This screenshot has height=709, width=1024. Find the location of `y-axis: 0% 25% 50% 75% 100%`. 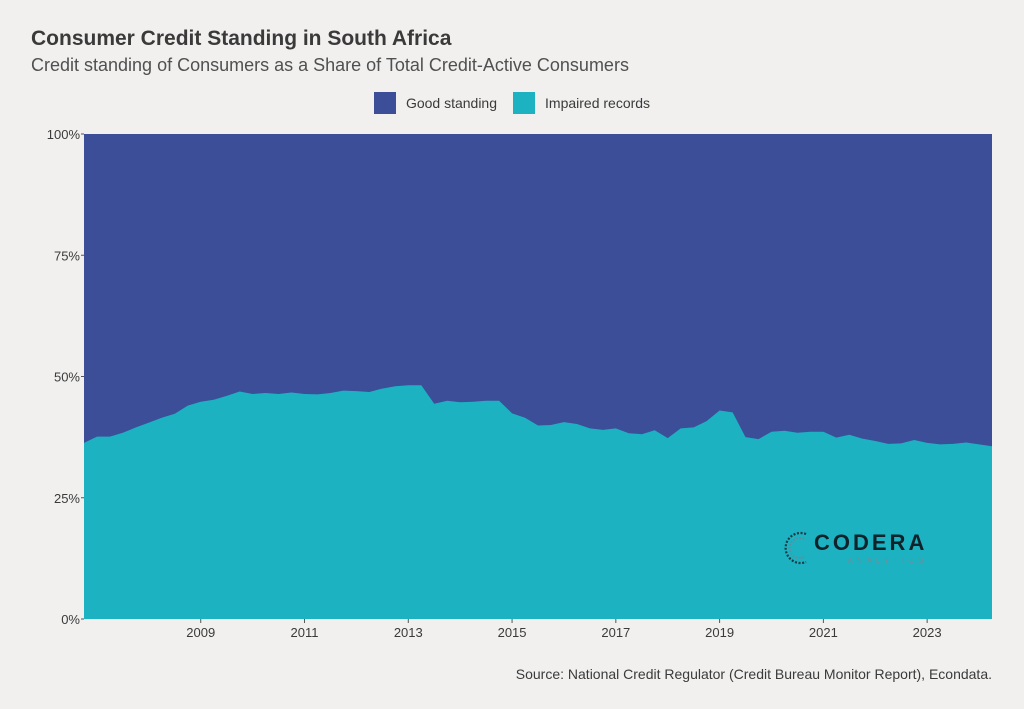

y-axis: 0% 25% 50% 75% 100% is located at coordinates (65, 377).